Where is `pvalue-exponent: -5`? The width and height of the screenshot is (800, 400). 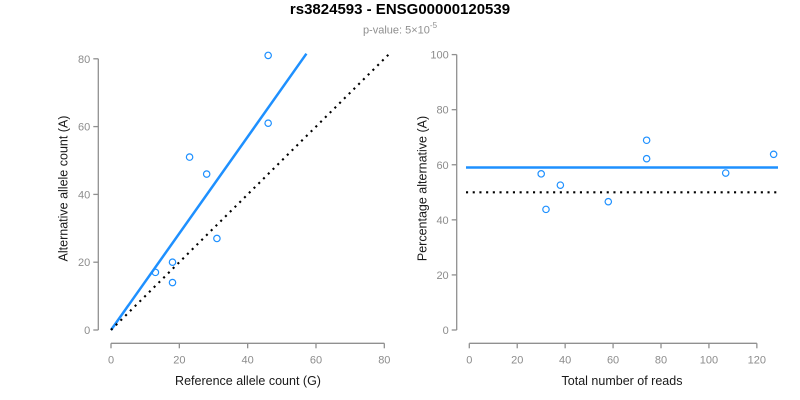 pvalue-exponent: -5 is located at coordinates (433, 25).